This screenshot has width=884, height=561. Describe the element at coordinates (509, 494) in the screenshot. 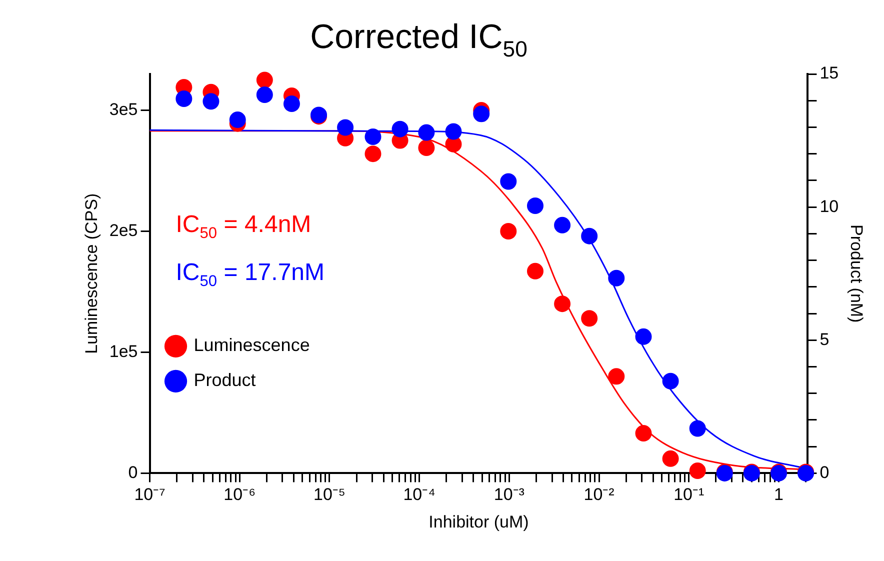

I see `x-tick-label: 10⁻³` at that location.